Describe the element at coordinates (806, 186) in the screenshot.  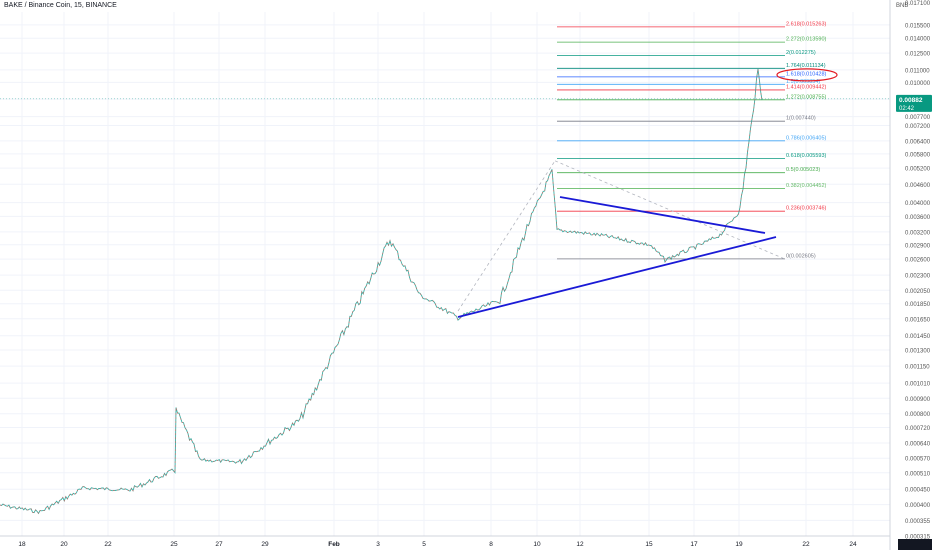
I see `fib-level-label: 0.382(0.004452)` at that location.